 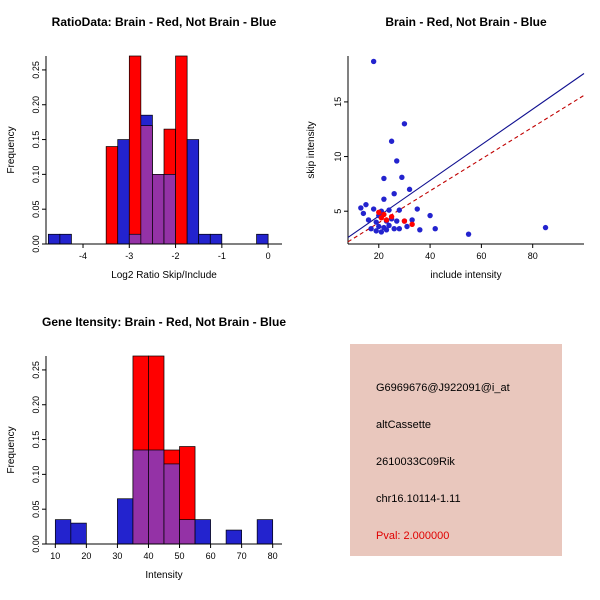 I want to click on x-tick-label: 50, so click(x=180, y=556).